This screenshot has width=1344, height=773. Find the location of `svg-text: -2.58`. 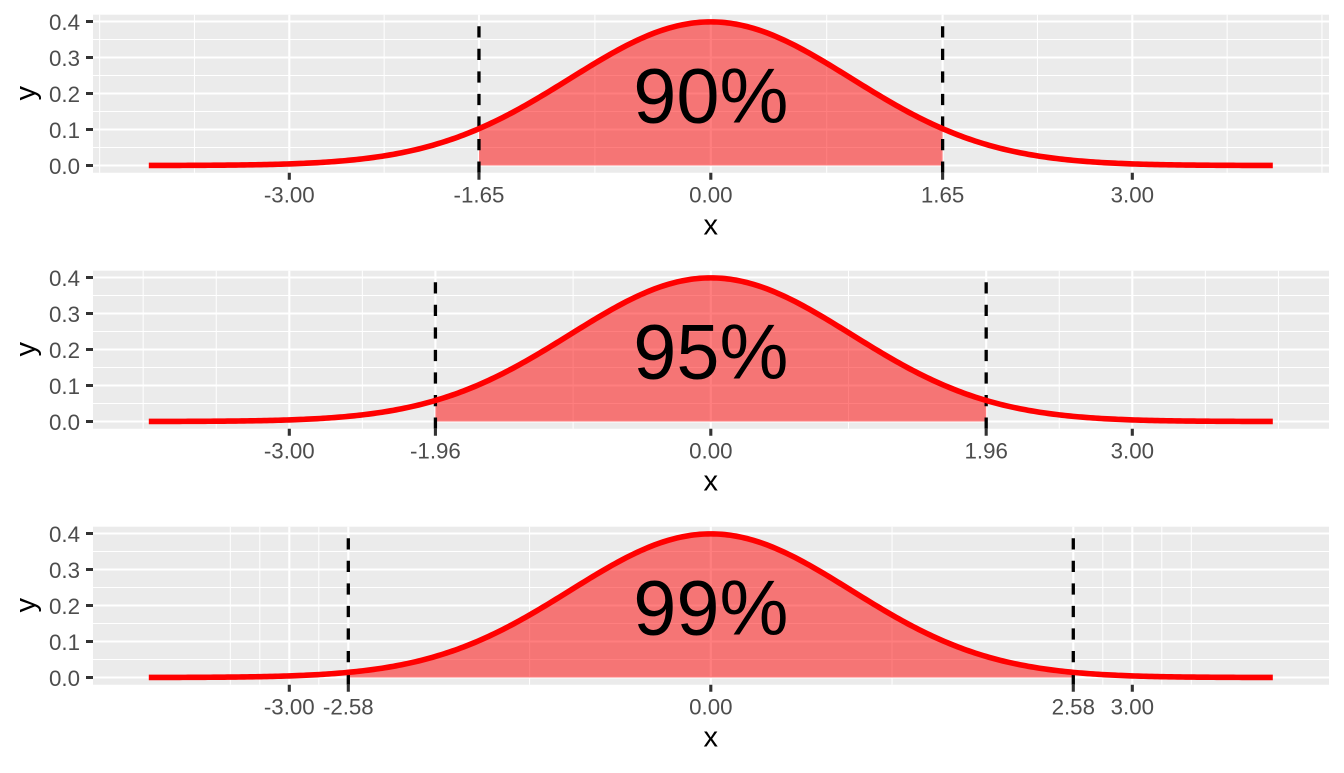

svg-text: -2.58 is located at coordinates (348, 707).